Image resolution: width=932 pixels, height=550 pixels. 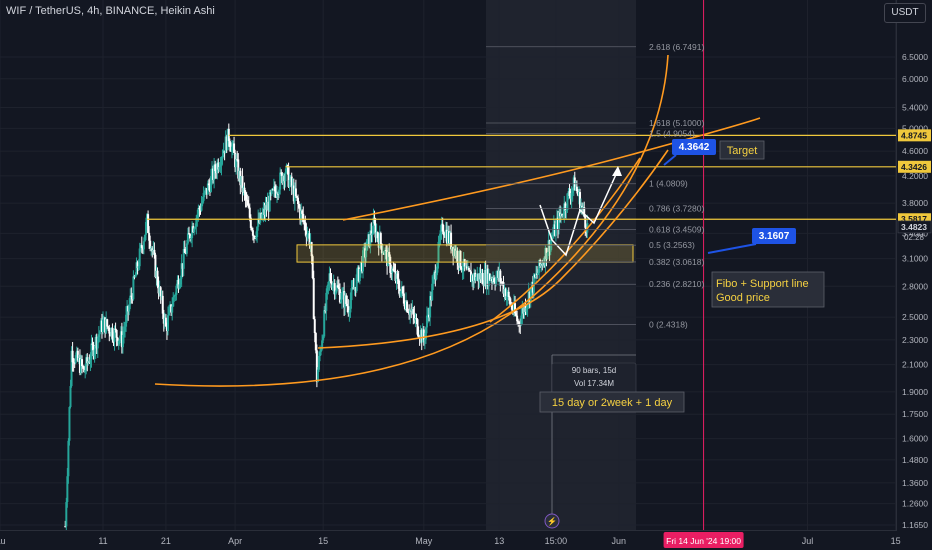 I want to click on time-tick: Apr, so click(x=235, y=541).